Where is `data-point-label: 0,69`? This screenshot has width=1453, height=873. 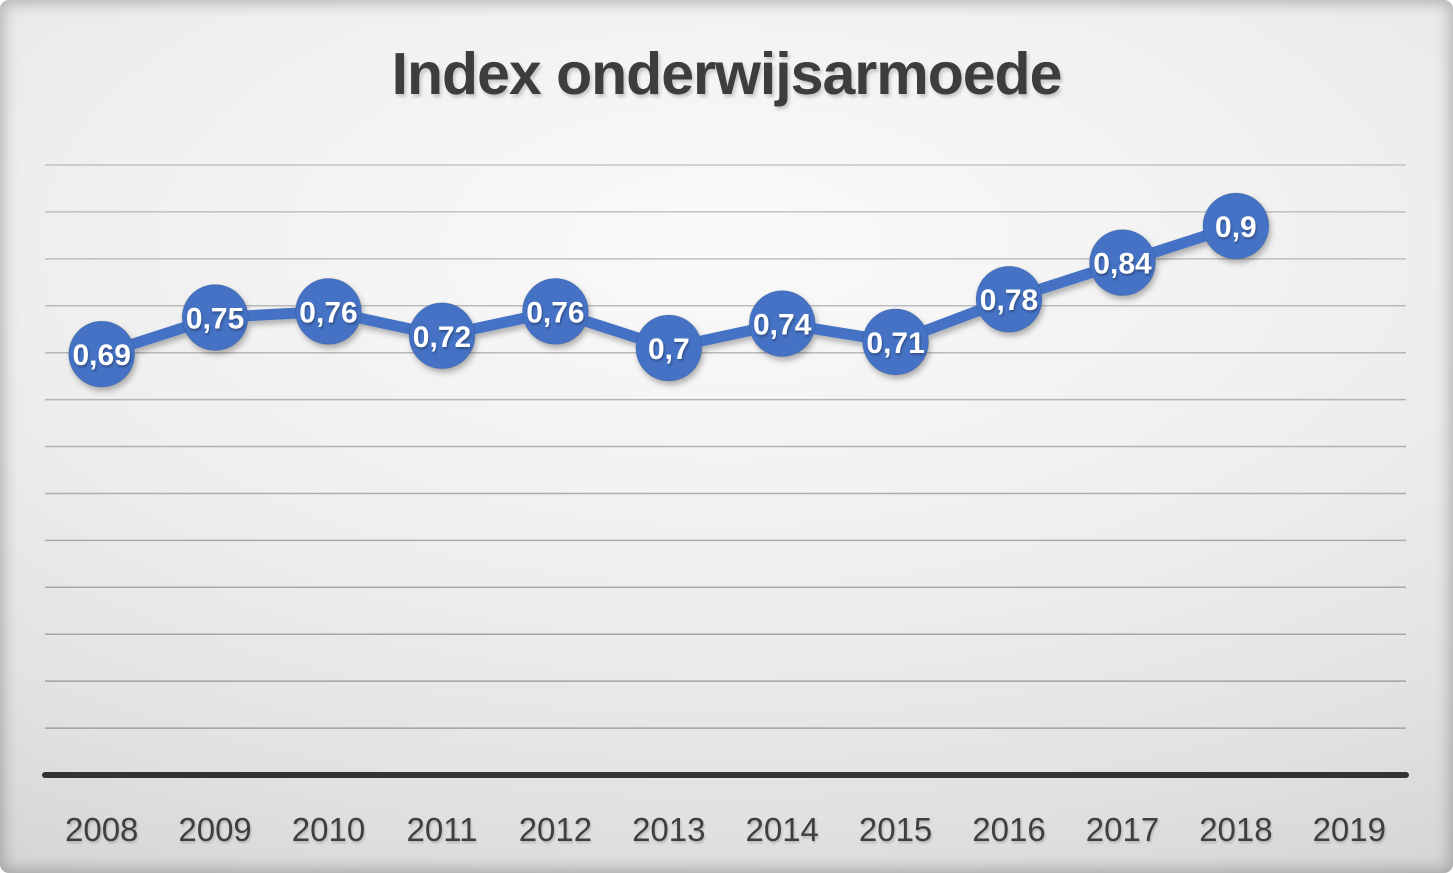
data-point-label: 0,69 is located at coordinates (102, 355).